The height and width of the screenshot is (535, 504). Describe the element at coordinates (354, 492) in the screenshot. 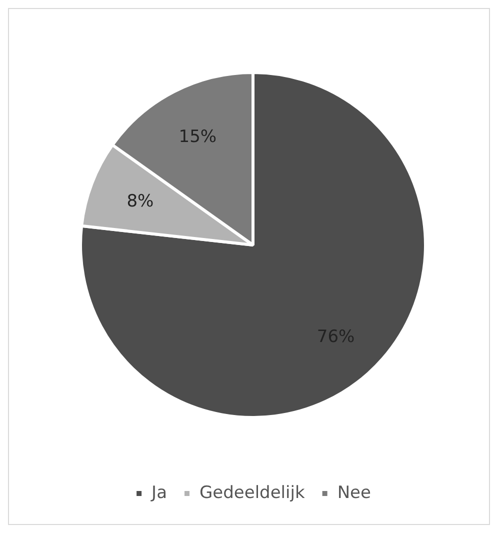

I see `legend-label: Nee` at that location.